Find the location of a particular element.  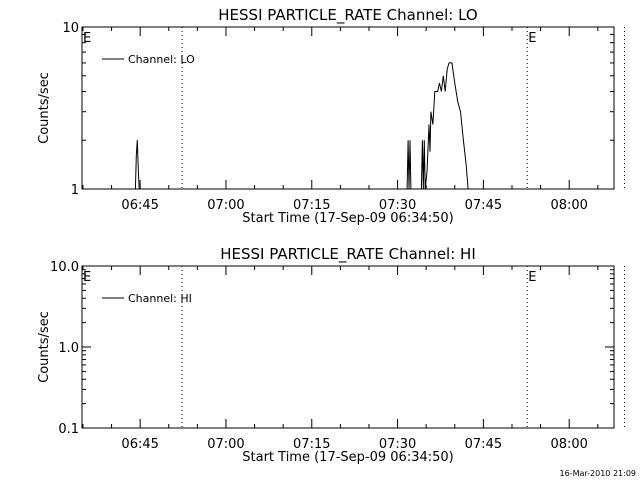

y-tick-label: 1.0 is located at coordinates (68, 348).